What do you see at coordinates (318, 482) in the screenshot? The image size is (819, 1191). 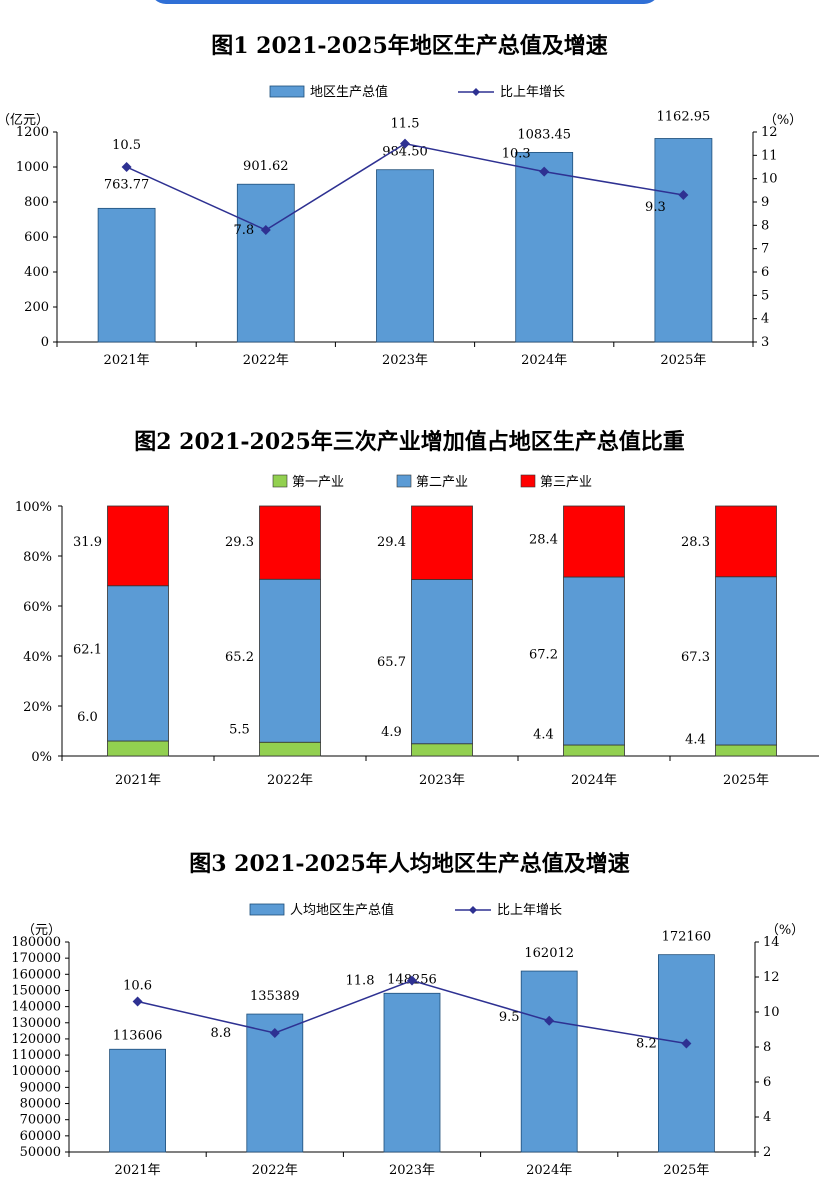 I see `legend-label: 第一产业` at bounding box center [318, 482].